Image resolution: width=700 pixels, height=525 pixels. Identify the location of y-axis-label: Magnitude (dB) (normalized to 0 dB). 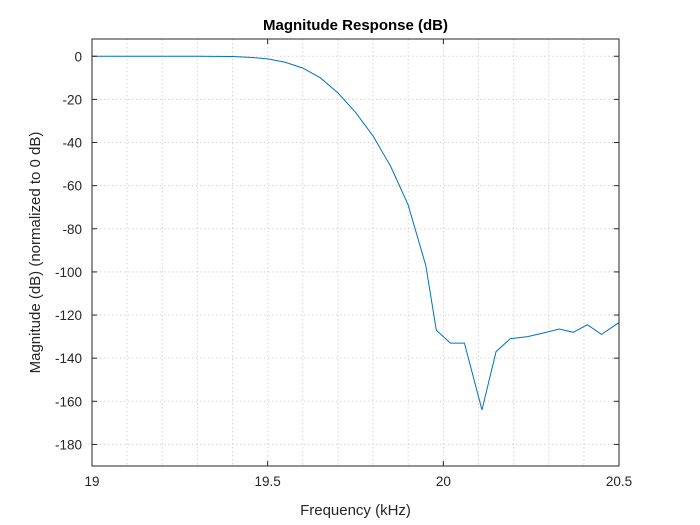
(35, 253).